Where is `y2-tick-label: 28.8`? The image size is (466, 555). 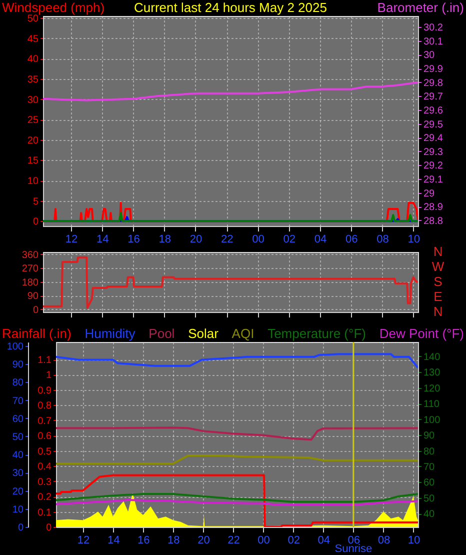
y2-tick-label: 28.8 is located at coordinates (434, 221).